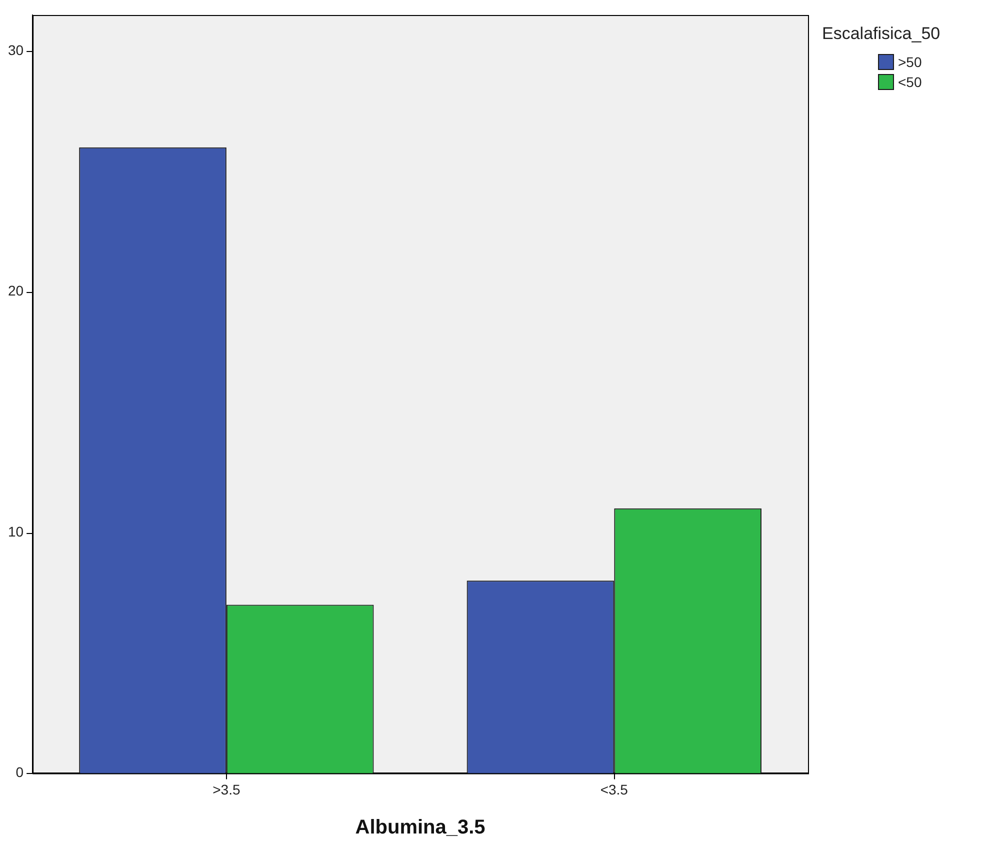 Image resolution: width=996 pixels, height=854 pixels. I want to click on y-tick-label: 20, so click(16, 290).